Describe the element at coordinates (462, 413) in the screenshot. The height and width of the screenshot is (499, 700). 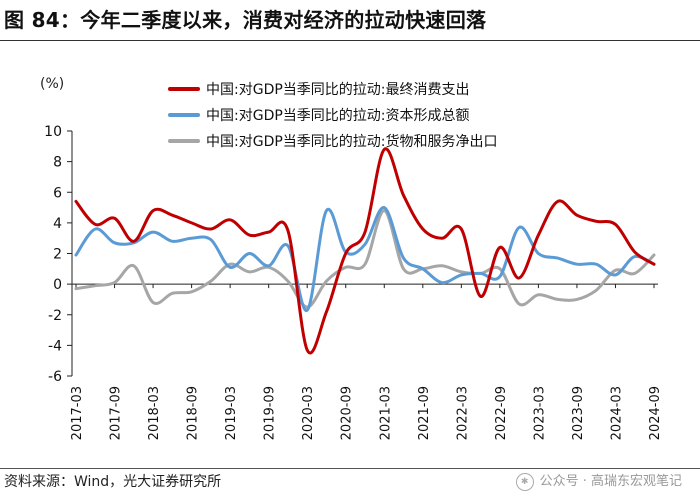
I see `x-tick-label: 2022-03` at that location.